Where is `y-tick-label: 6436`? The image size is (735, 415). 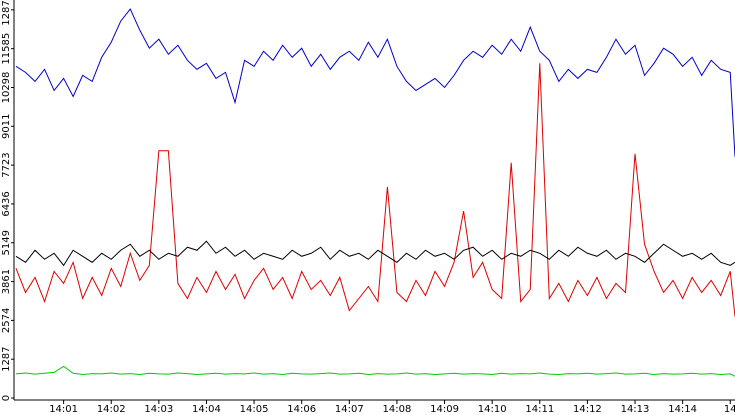
y-tick-label: 6436 is located at coordinates (6, 203).